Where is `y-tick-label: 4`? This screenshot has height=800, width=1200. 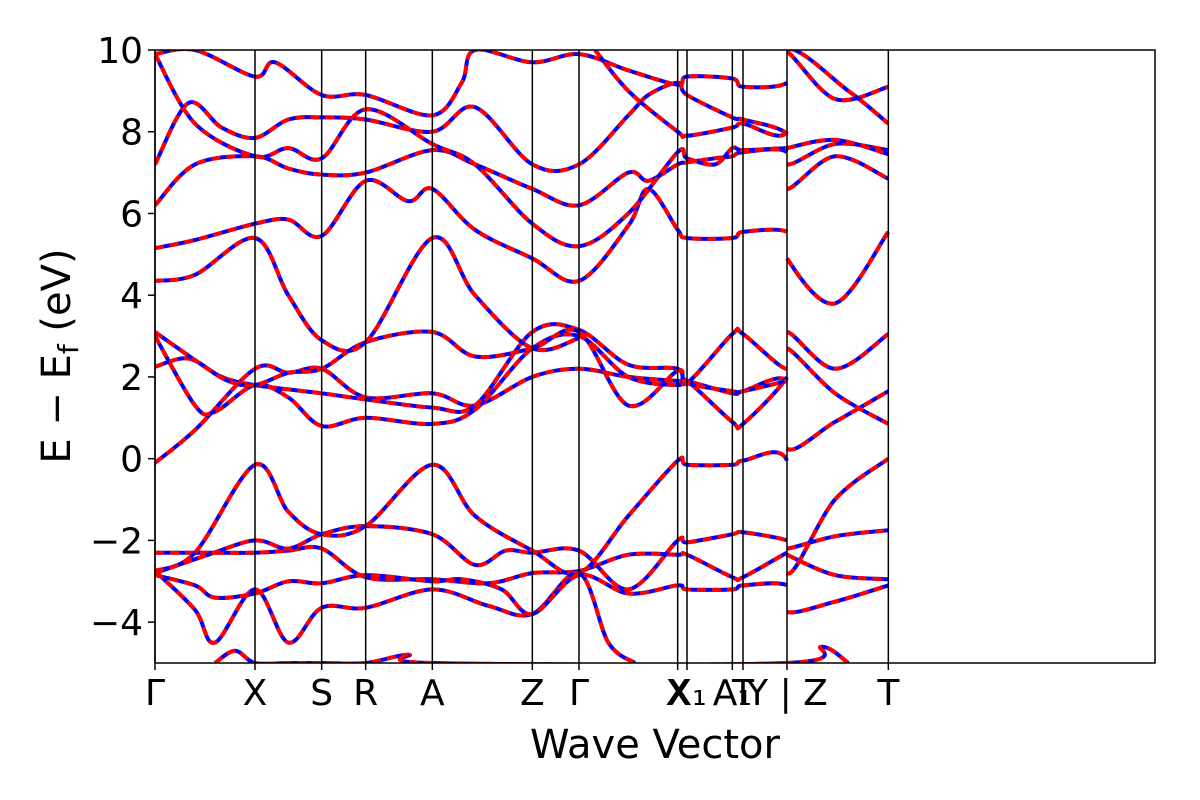
y-tick-label: 4 is located at coordinates (131, 296).